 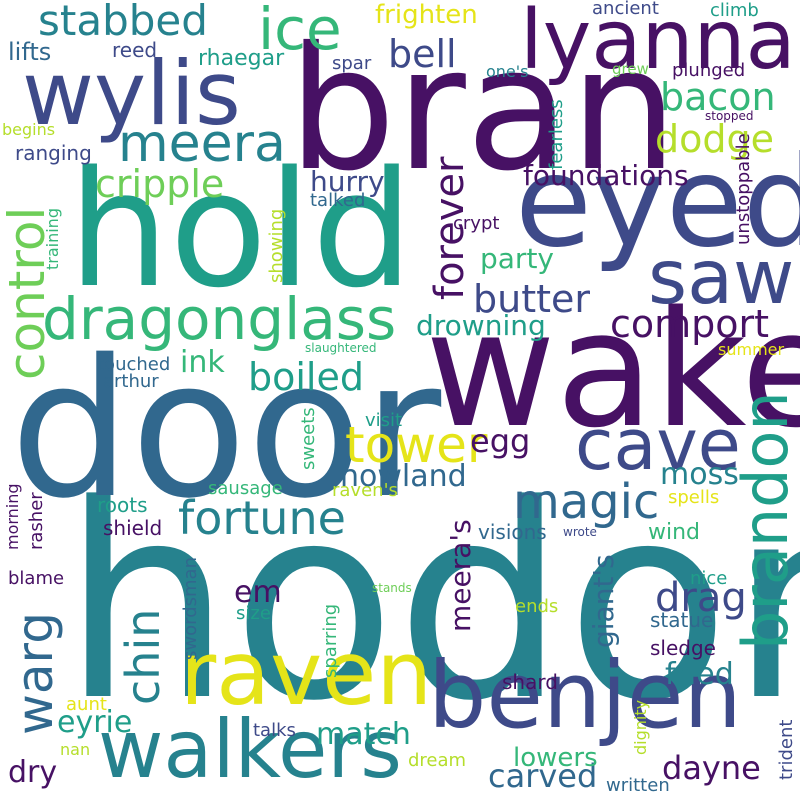 I want to click on word-fortune: fortune, so click(x=262, y=518).